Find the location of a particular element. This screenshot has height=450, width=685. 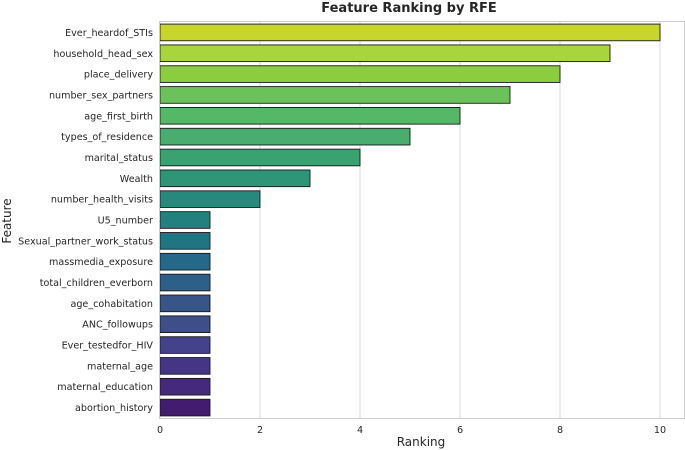

chart-title: Feature Ranking by RFE is located at coordinates (408, 8).